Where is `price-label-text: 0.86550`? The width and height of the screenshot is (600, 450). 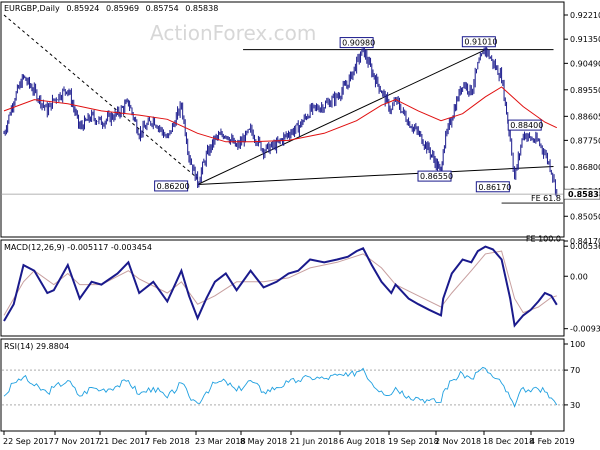
price-label-text: 0.86550 is located at coordinates (436, 176).